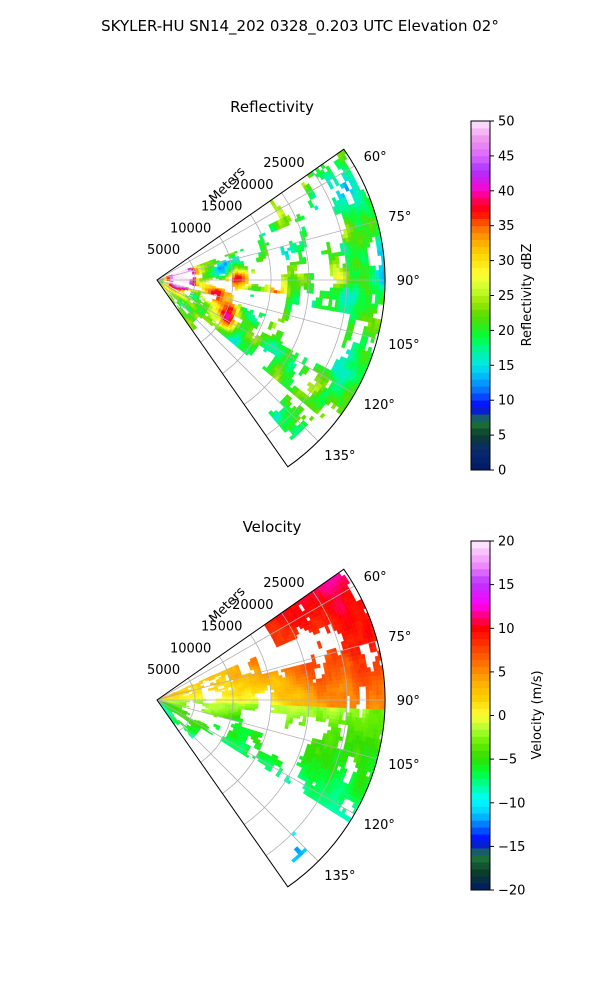 This screenshot has height=1000, width=600. What do you see at coordinates (403, 765) in the screenshot?
I see `azimuth-tick-label: 105°` at bounding box center [403, 765].